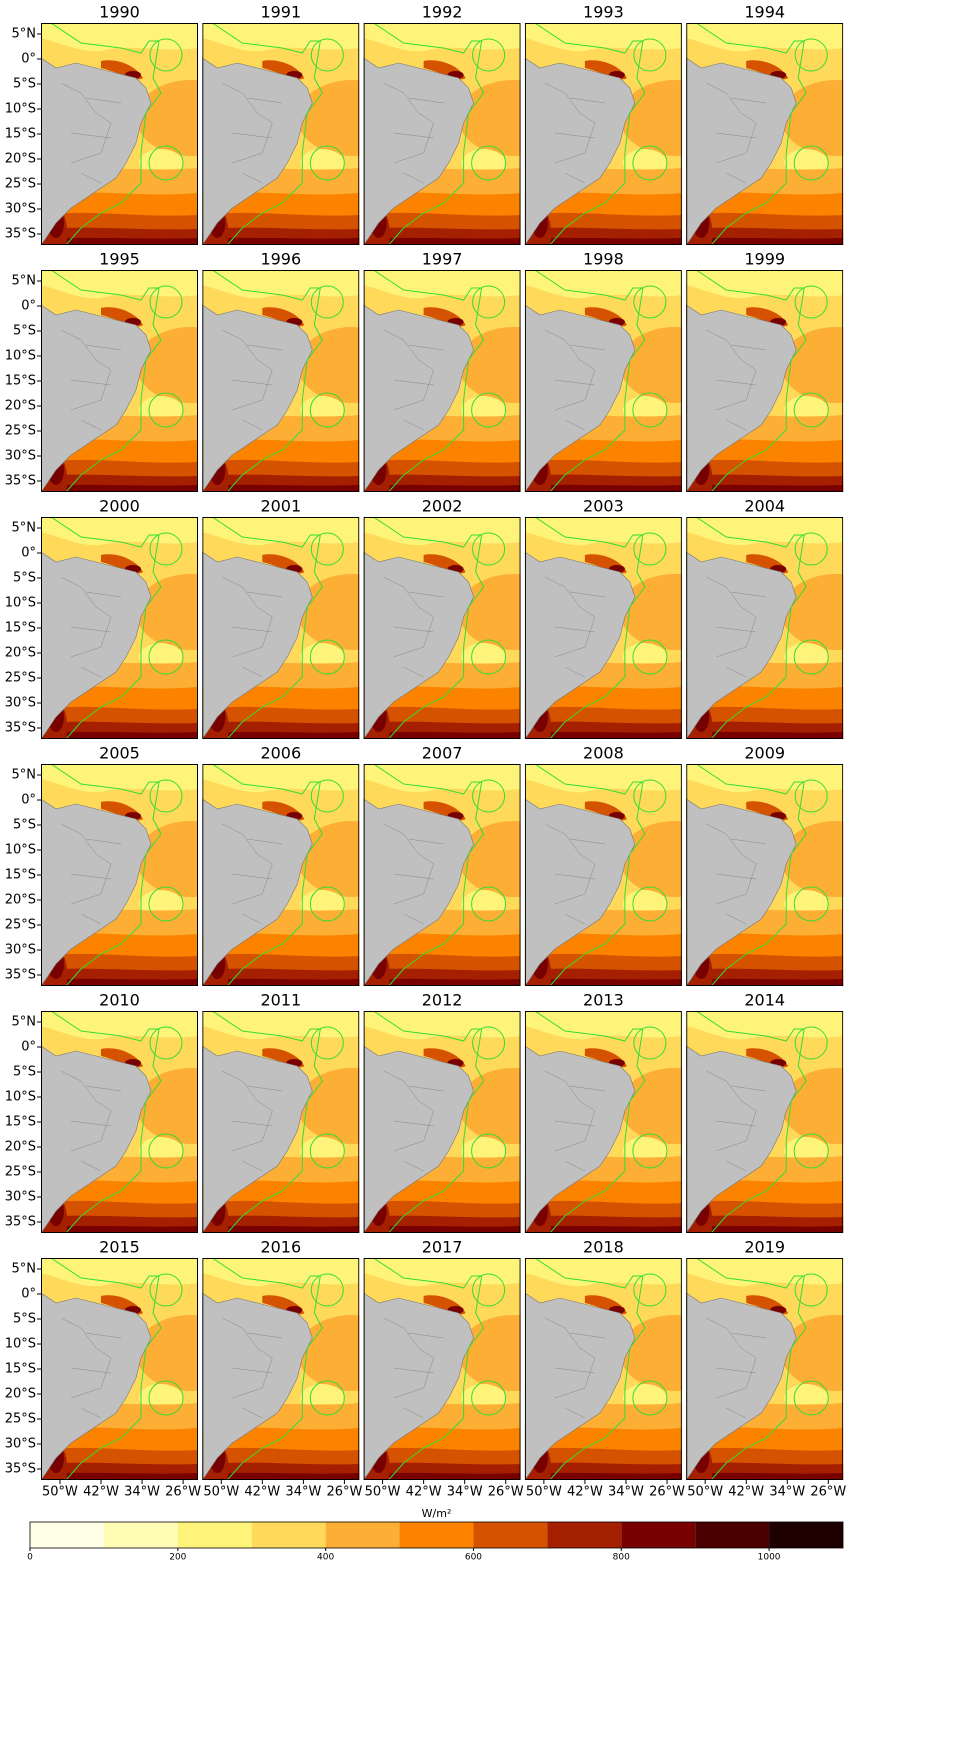 The height and width of the screenshot is (1756, 954). What do you see at coordinates (442, 1000) in the screenshot?
I see `panel-title: 2012` at bounding box center [442, 1000].